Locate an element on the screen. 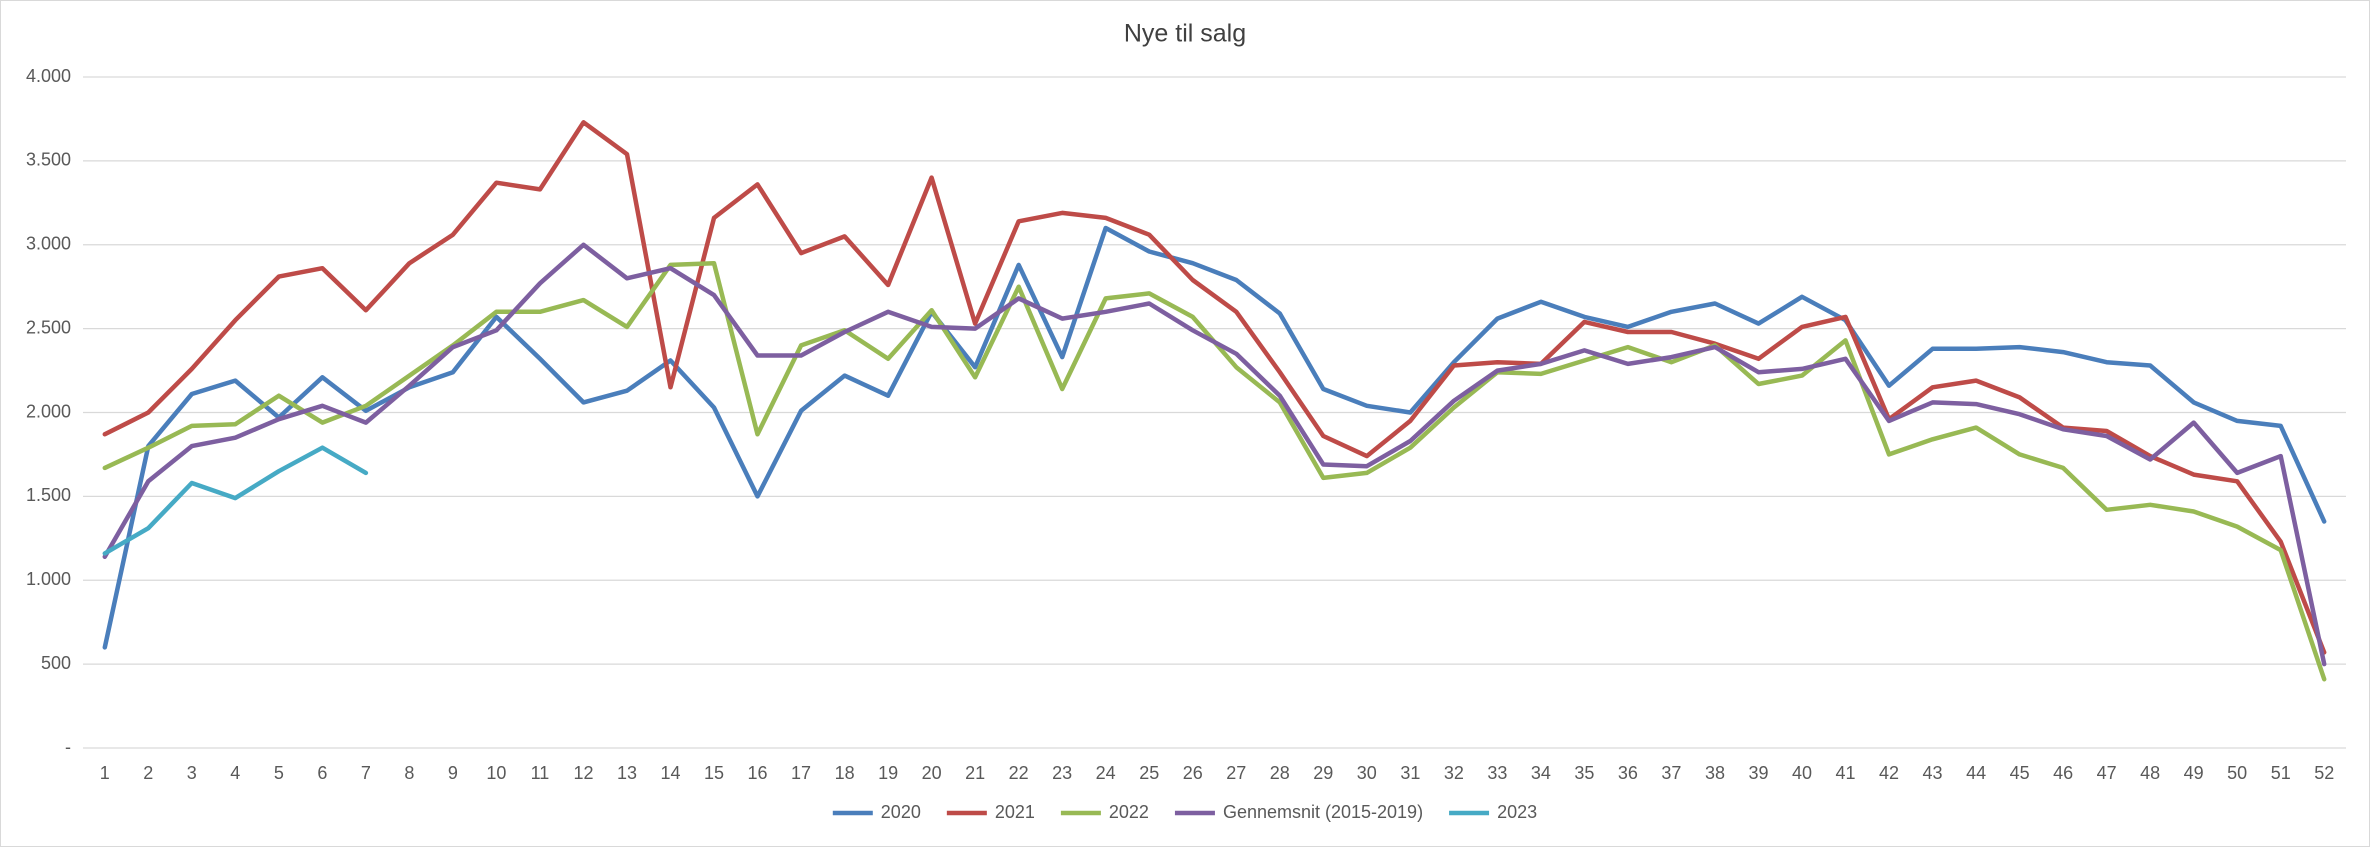  x-tick-label: 18 is located at coordinates (845, 773).